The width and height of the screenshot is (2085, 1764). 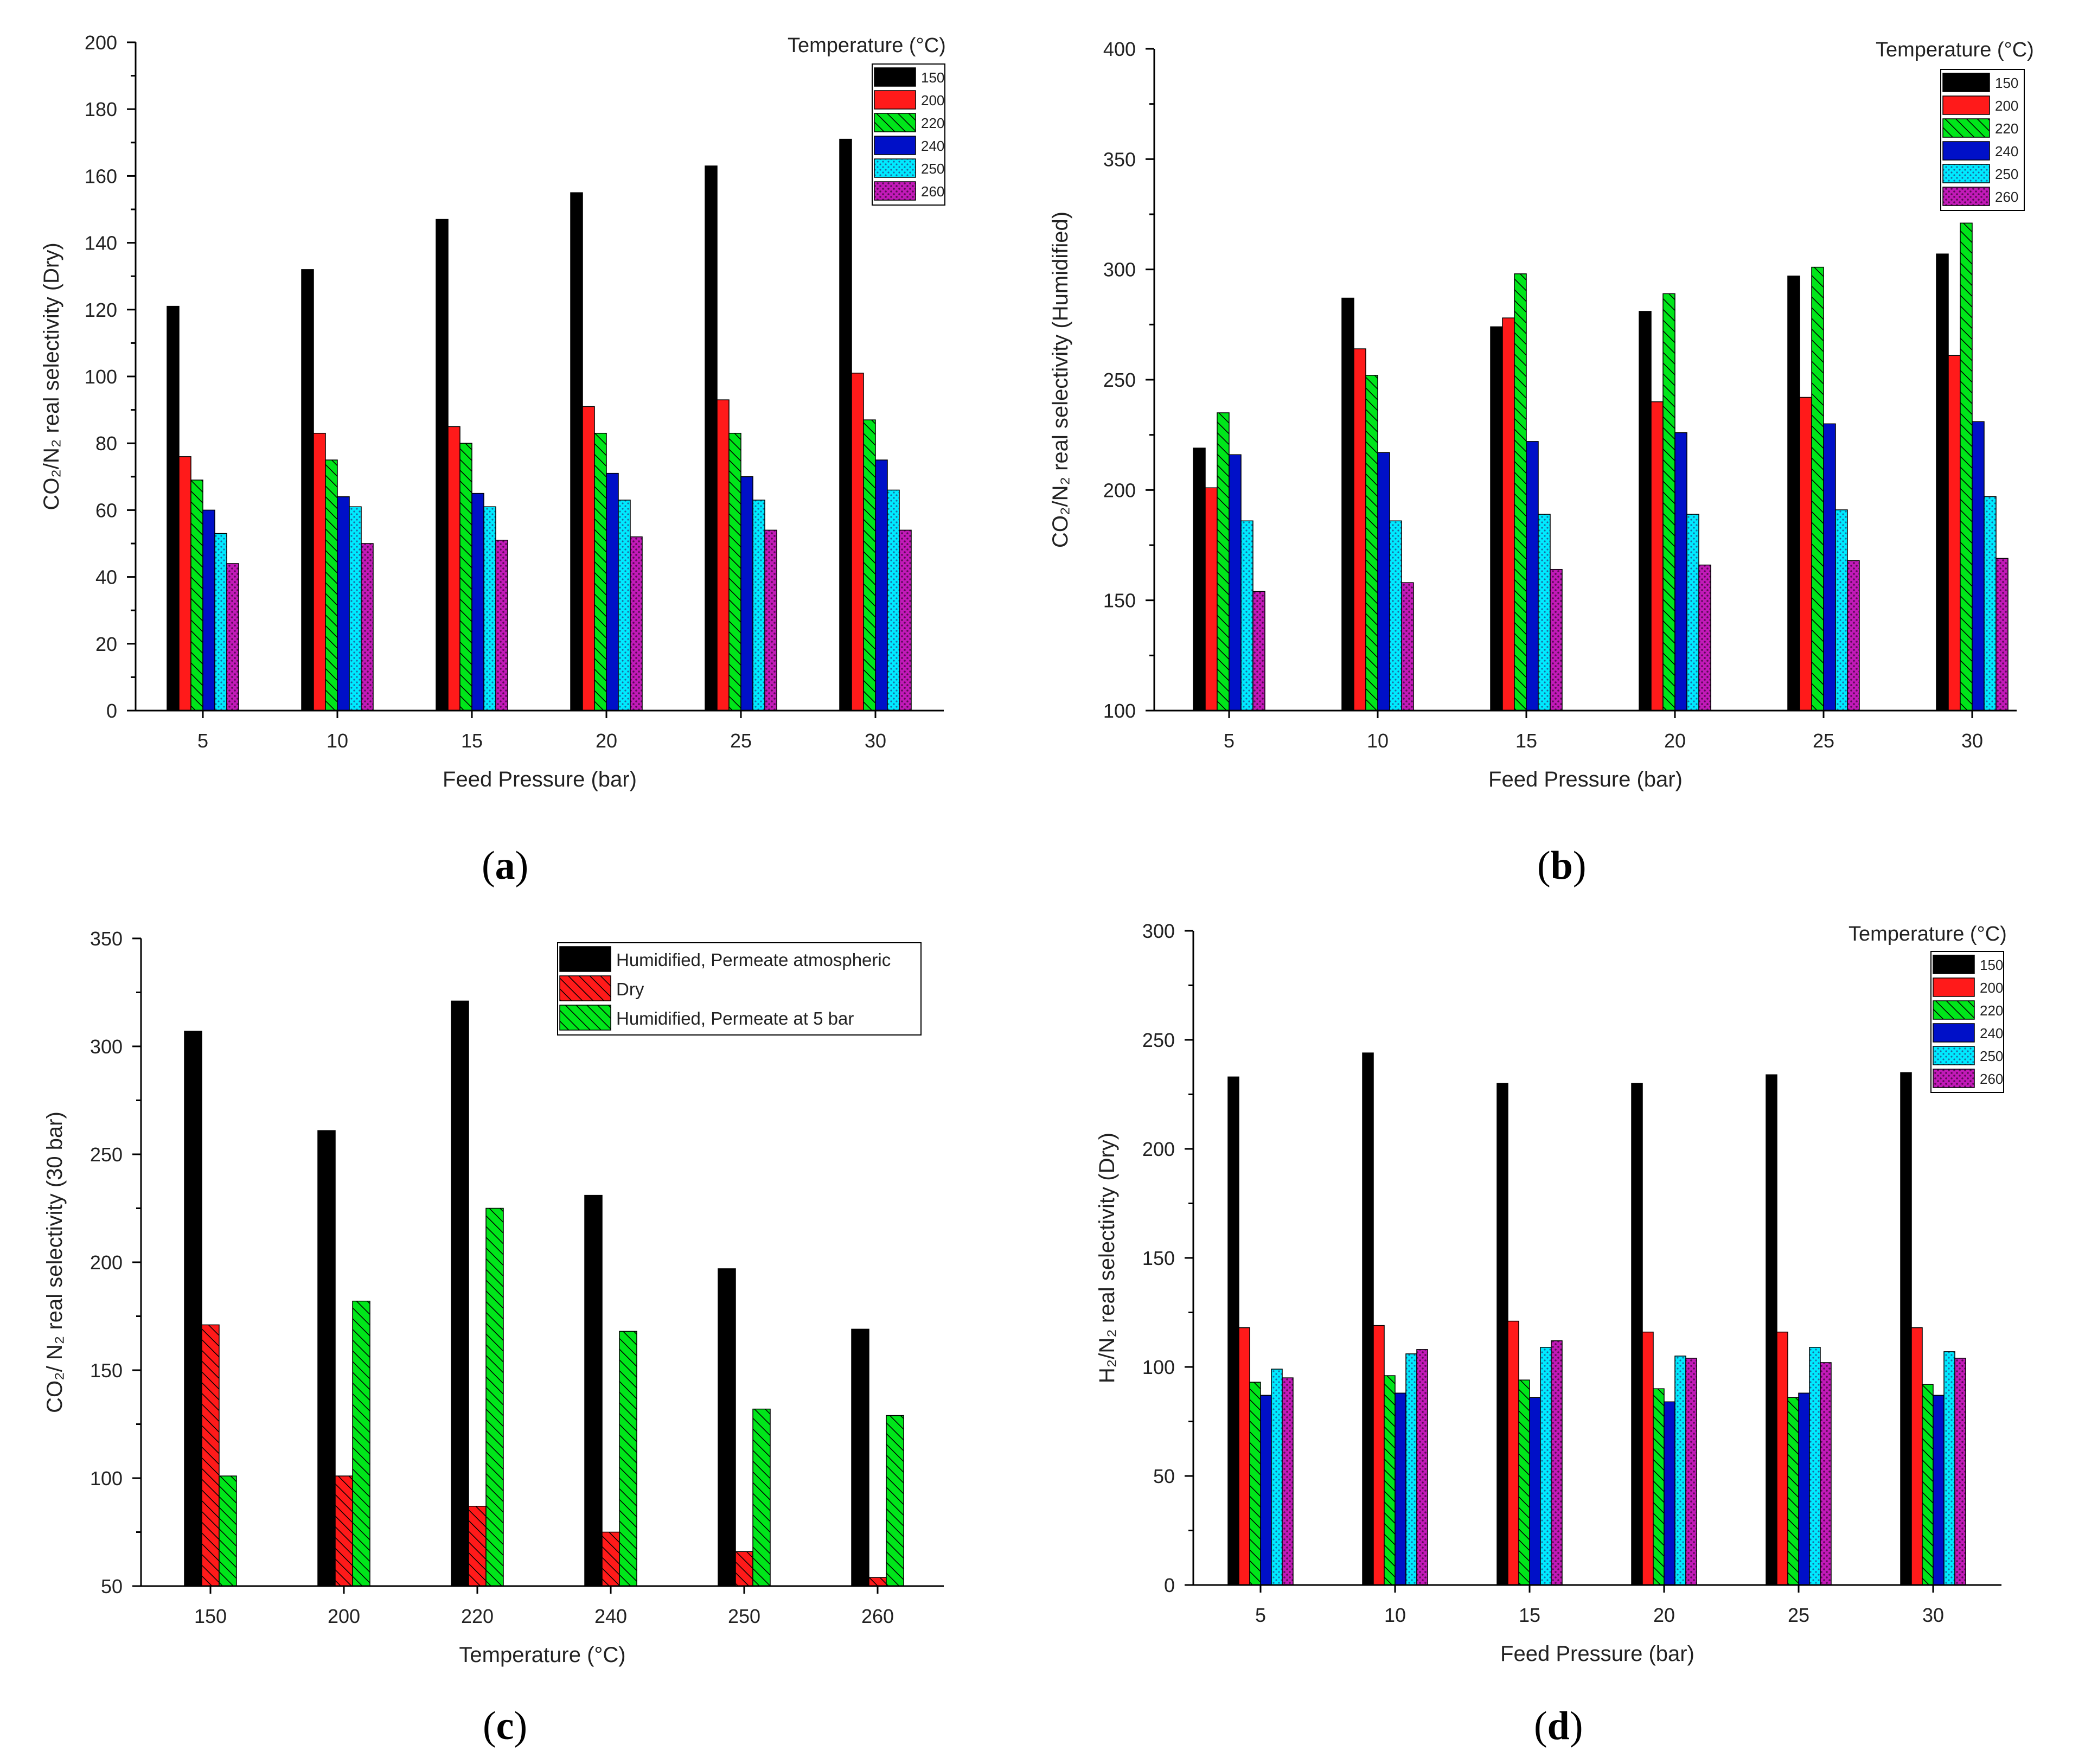 What do you see at coordinates (361, 1443) in the screenshot?
I see `bar-c-Humidified, Permeate at 5 bar-200` at bounding box center [361, 1443].